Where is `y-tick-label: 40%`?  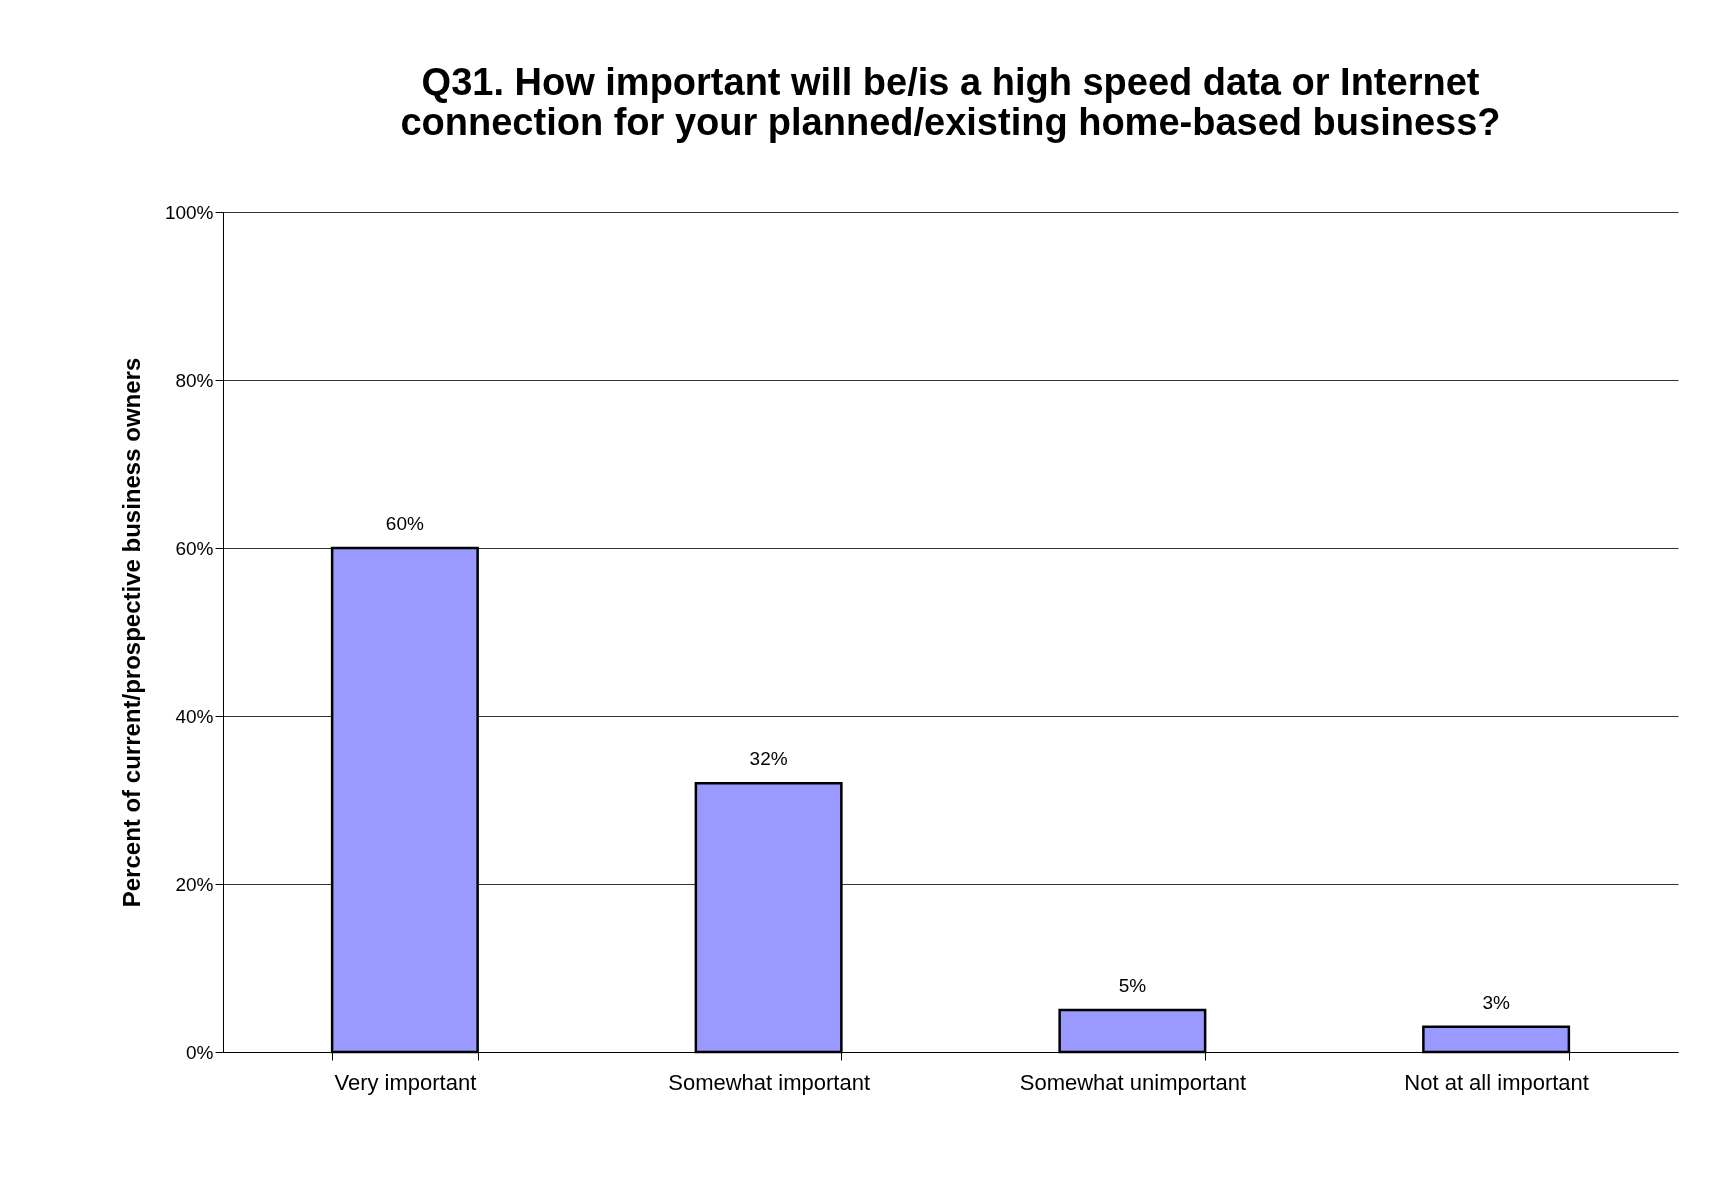
y-tick-label: 40% is located at coordinates (194, 716).